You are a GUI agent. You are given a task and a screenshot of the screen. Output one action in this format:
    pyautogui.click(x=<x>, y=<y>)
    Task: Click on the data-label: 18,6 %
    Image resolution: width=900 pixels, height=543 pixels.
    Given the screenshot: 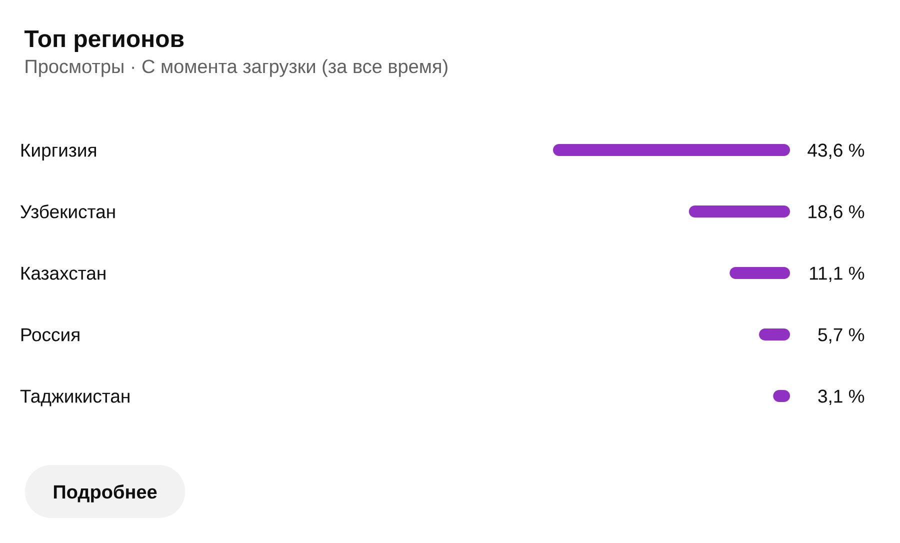 What is the action you would take?
    pyautogui.click(x=836, y=212)
    